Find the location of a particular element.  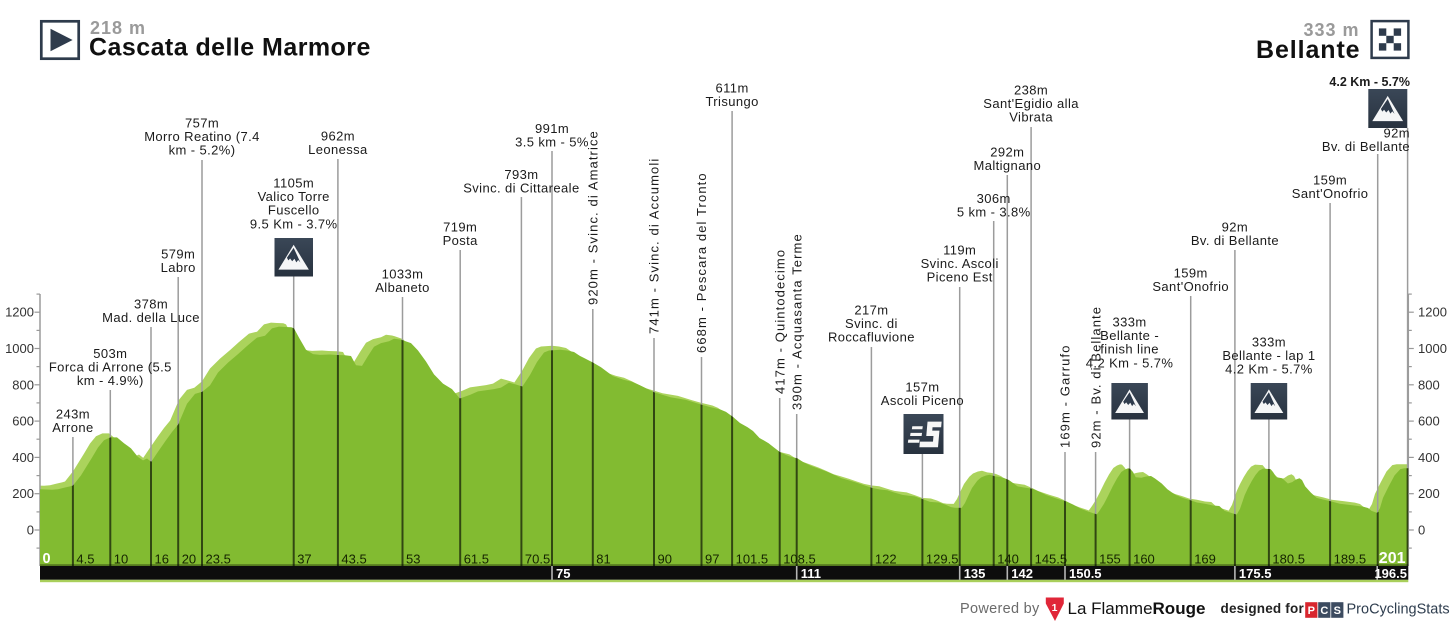

svg-text: 108.5 is located at coordinates (799, 558).